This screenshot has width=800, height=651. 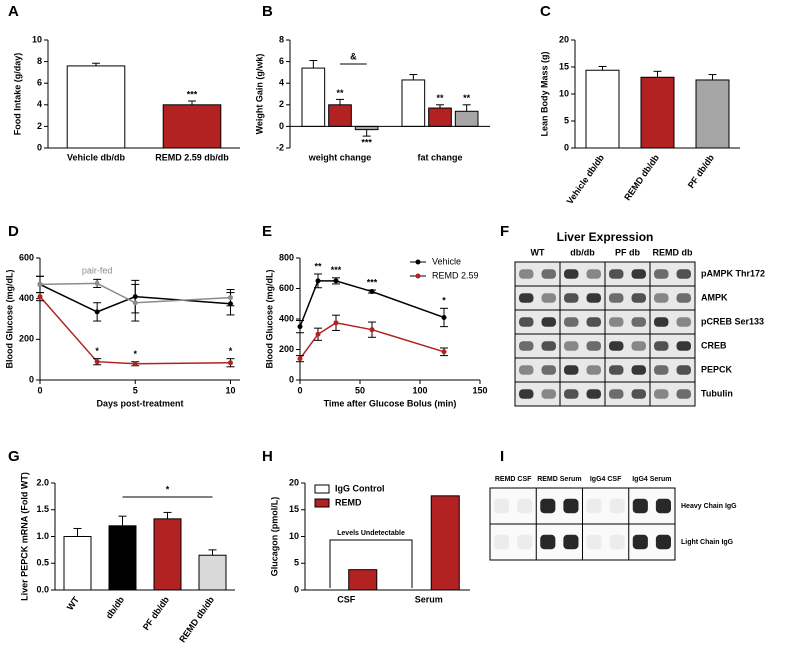 What do you see at coordinates (294, 509) in the screenshot?
I see `y-tick-label: 15` at bounding box center [294, 509].